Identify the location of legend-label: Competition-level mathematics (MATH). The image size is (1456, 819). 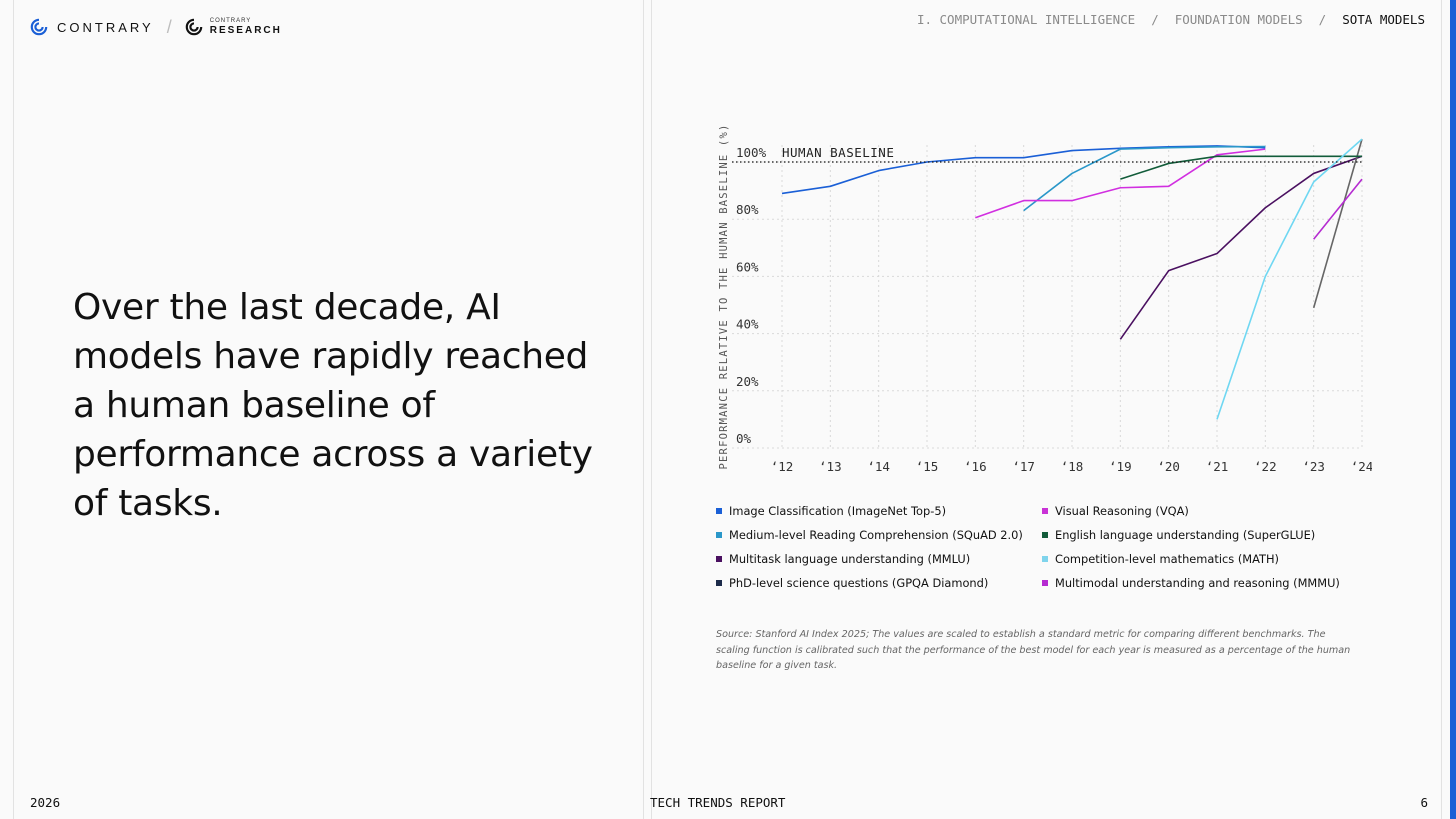
(1167, 559).